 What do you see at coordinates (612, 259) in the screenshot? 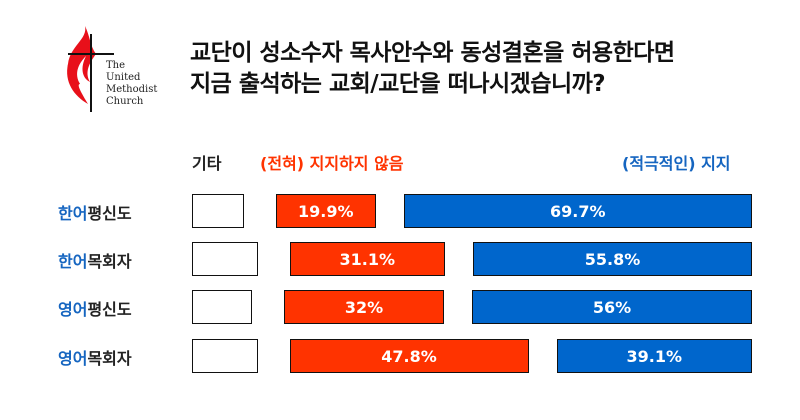
I see `bar-support: 55.8%` at bounding box center [612, 259].